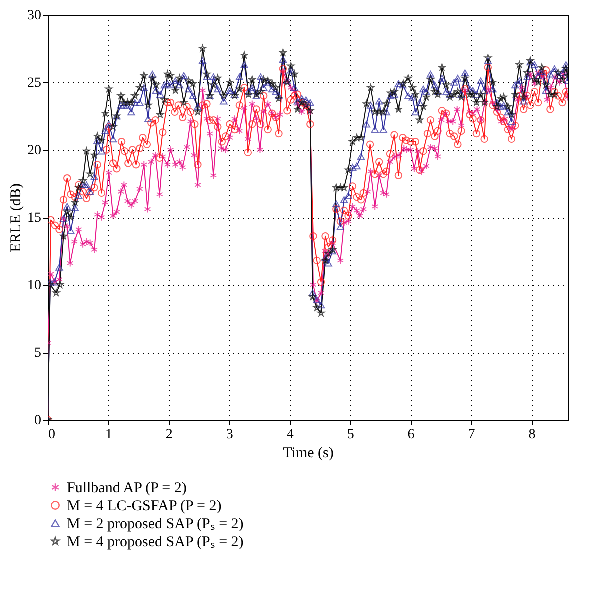 The height and width of the screenshot is (613, 614). What do you see at coordinates (16, 218) in the screenshot?
I see `y-axis-title: ERLE (dB)` at bounding box center [16, 218].